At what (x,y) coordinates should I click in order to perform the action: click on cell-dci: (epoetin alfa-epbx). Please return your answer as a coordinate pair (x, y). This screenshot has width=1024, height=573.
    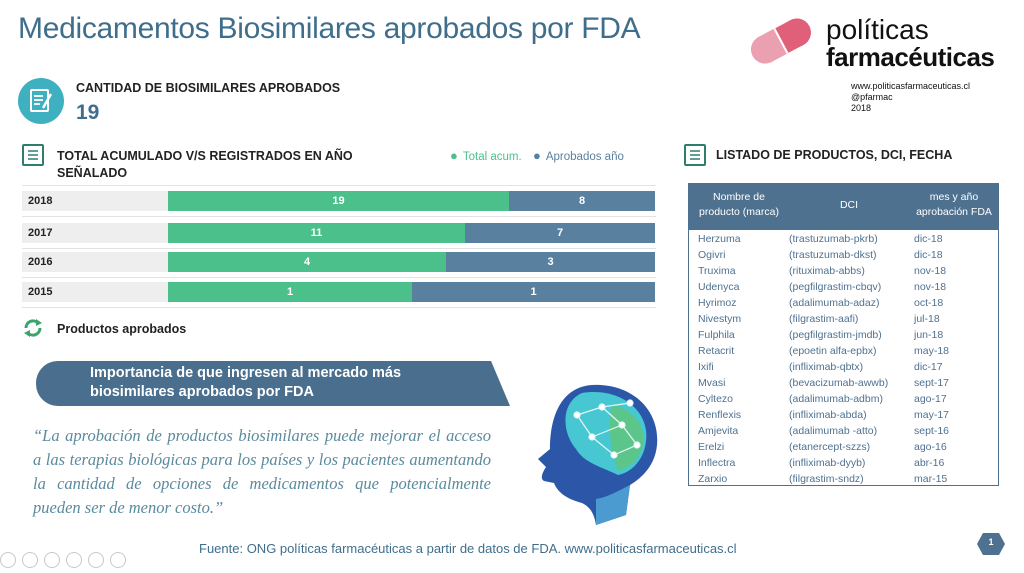
    Looking at the image, I should click on (833, 351).